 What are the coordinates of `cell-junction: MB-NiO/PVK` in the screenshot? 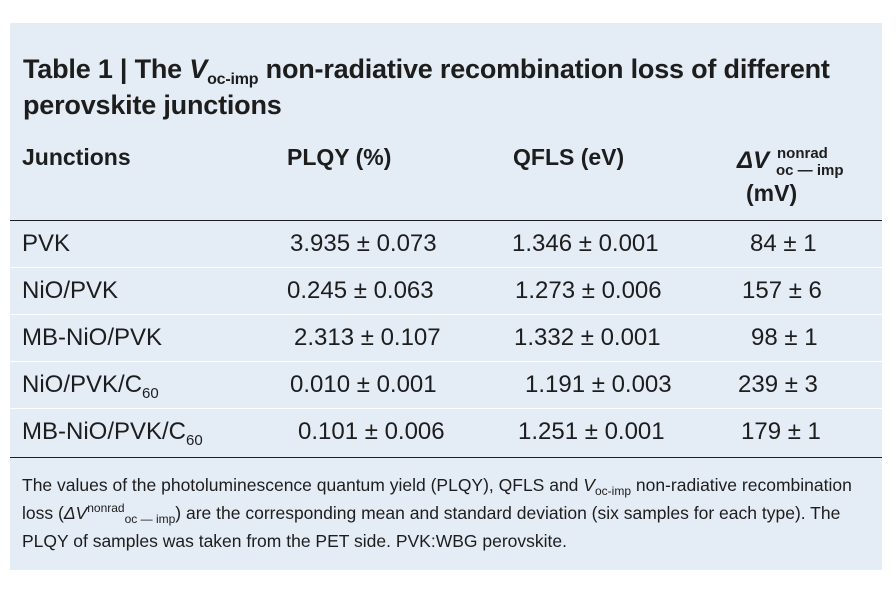 It's located at (92, 337).